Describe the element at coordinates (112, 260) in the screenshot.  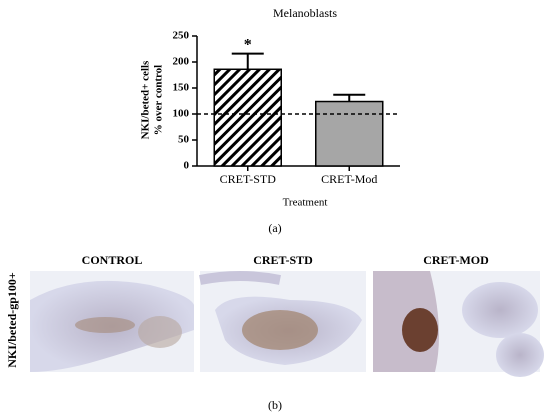
I see `panel-header: CONTROL` at that location.